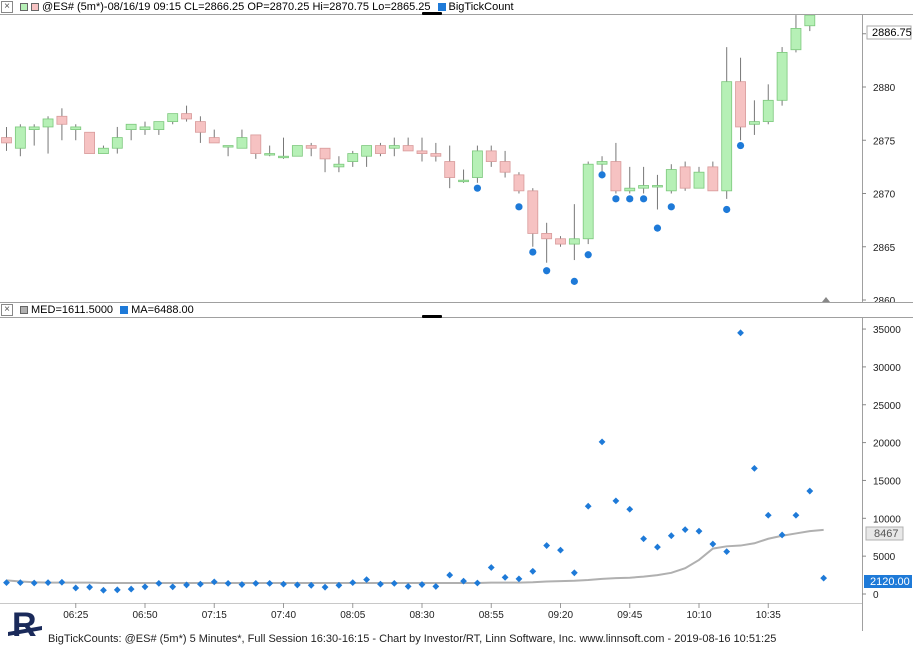  I want to click on volume-panel-top-border, so click(456, 317).